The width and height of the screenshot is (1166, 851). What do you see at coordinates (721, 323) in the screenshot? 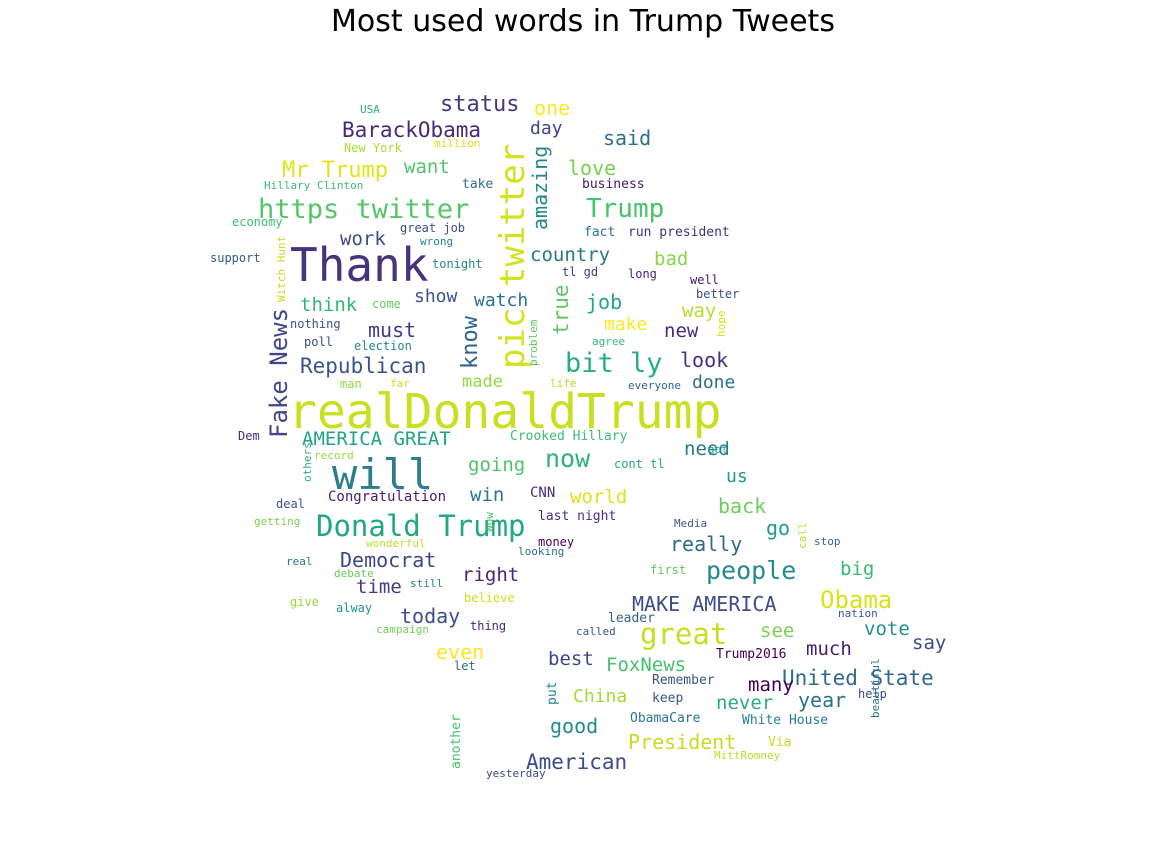
I see `cloud-word: hope` at bounding box center [721, 323].